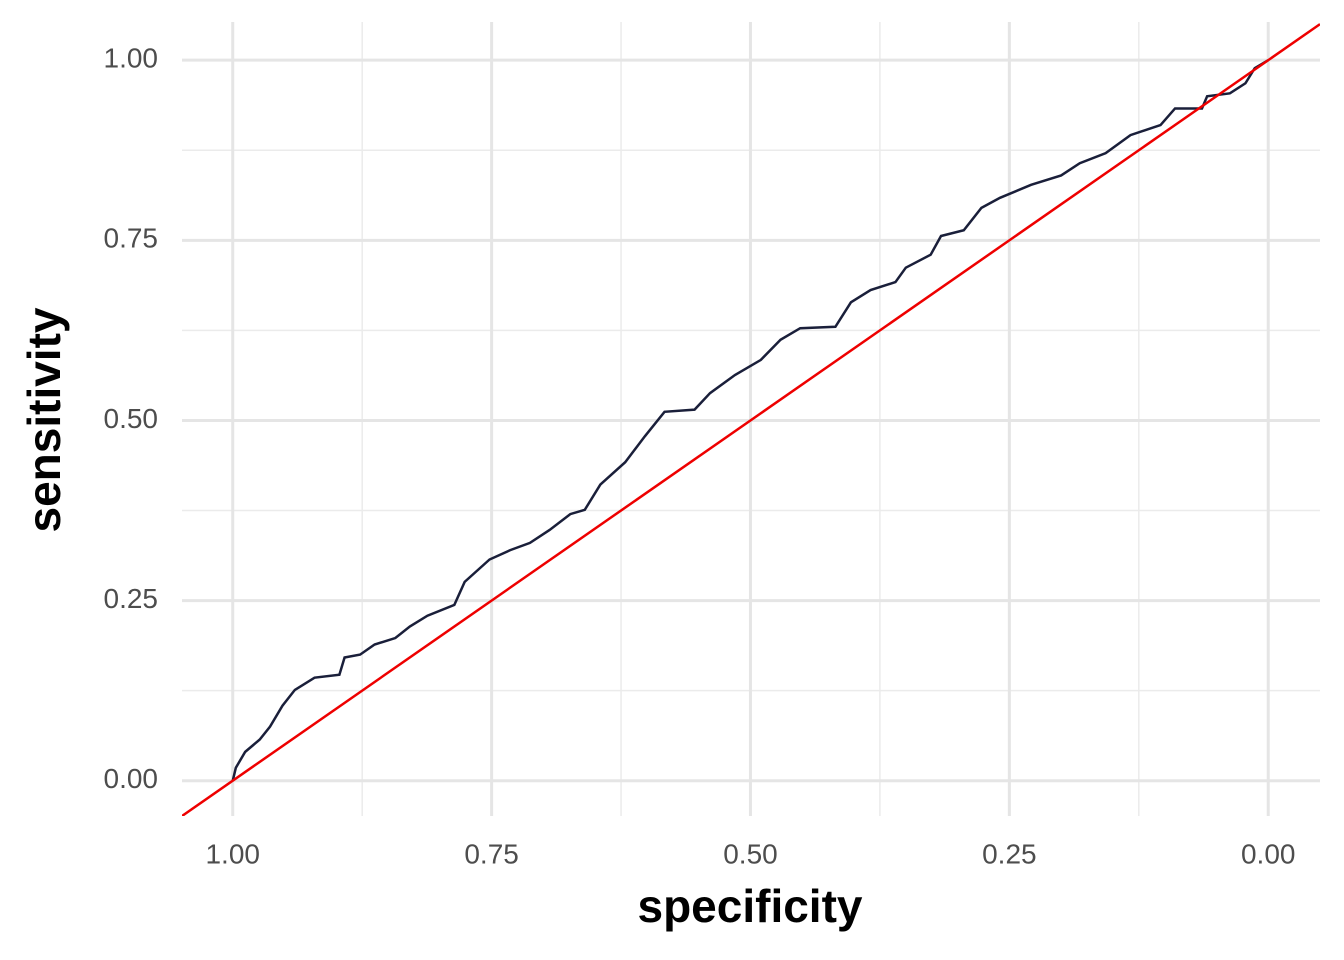 The width and height of the screenshot is (1344, 960). I want to click on y-tick-label: 0.25, so click(131, 598).